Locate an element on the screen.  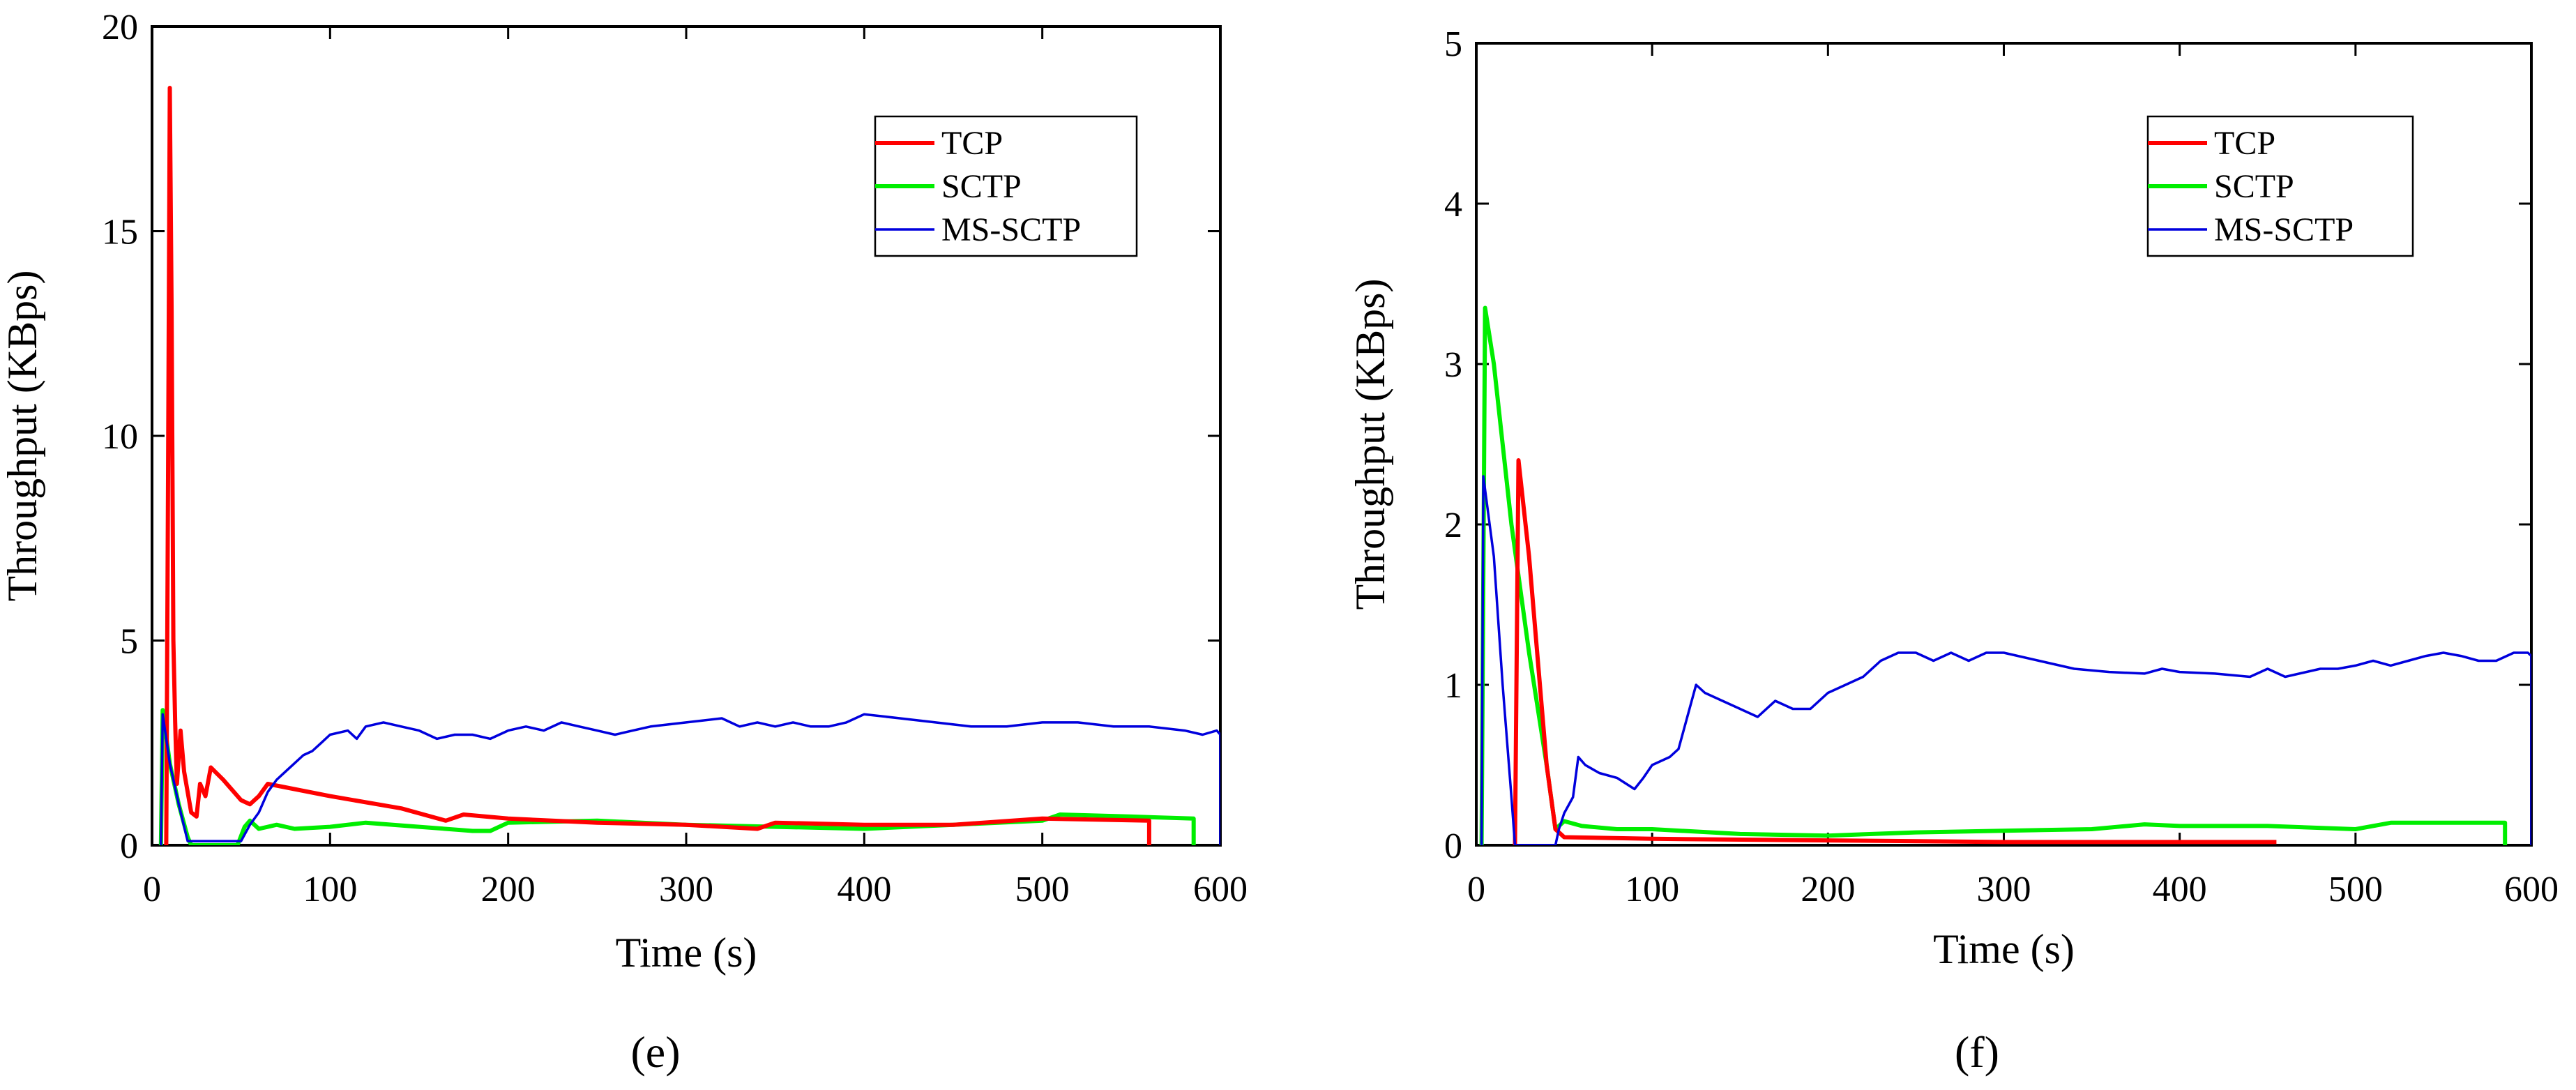
chart1-legend-label-sctp: SCTP is located at coordinates (2254, 186).